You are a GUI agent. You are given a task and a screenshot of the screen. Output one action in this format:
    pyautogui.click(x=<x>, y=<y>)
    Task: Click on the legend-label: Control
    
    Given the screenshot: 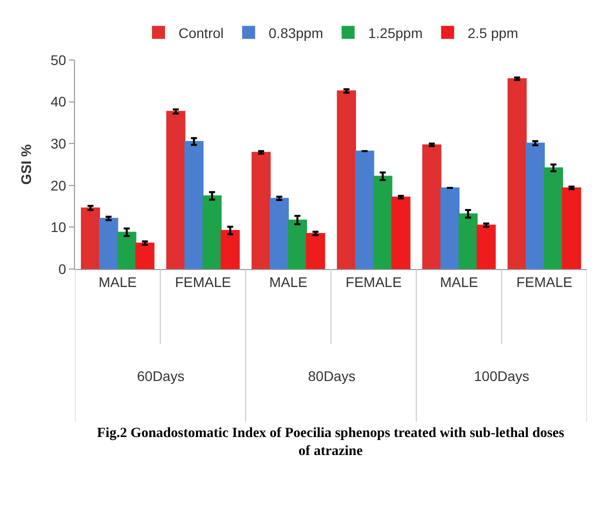 What is the action you would take?
    pyautogui.click(x=201, y=32)
    